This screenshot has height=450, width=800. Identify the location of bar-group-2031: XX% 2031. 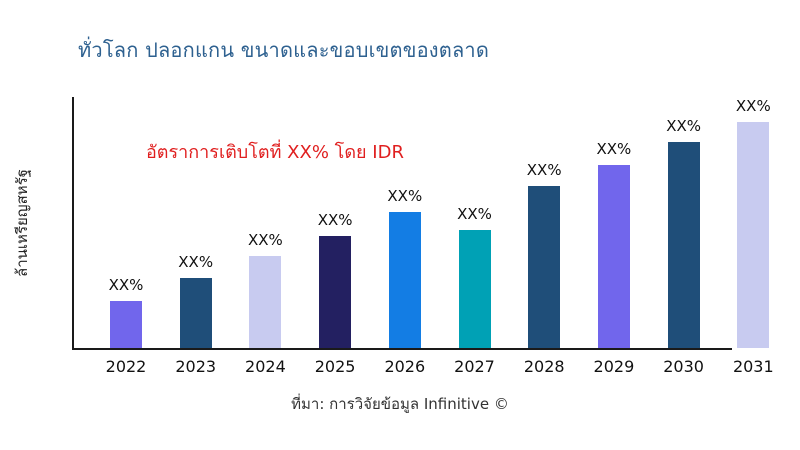
(753, 236).